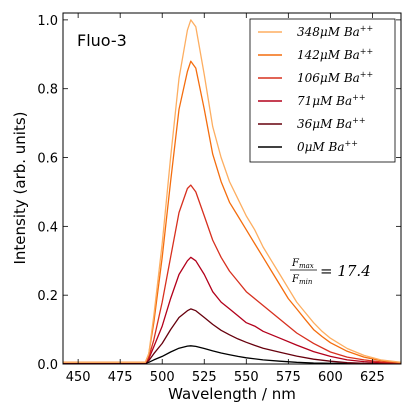 This screenshot has width=407, height=407. Describe the element at coordinates (47, 90) in the screenshot. I see `y-tick-label: 0.8` at that location.